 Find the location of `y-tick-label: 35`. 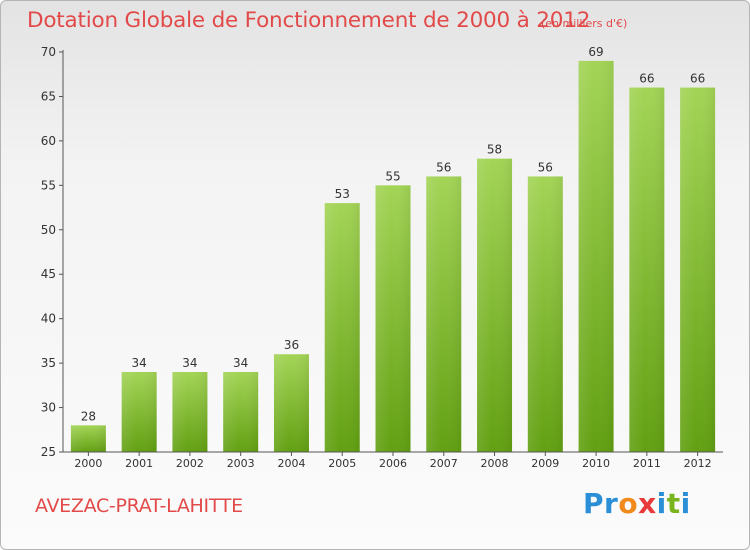

y-tick-label: 35 is located at coordinates (48, 363).